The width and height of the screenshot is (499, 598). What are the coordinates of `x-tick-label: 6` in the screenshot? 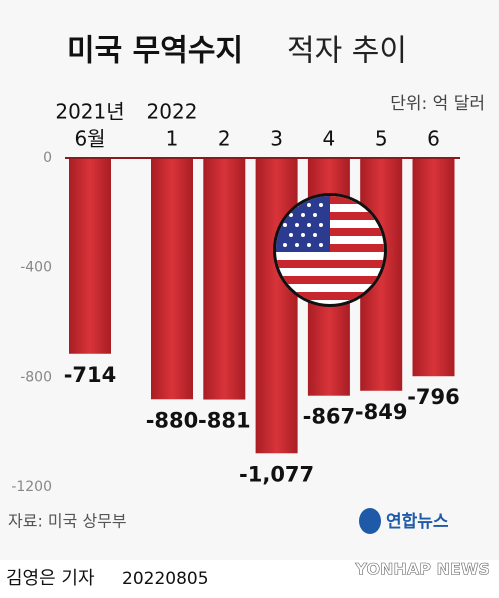 It's located at (433, 139).